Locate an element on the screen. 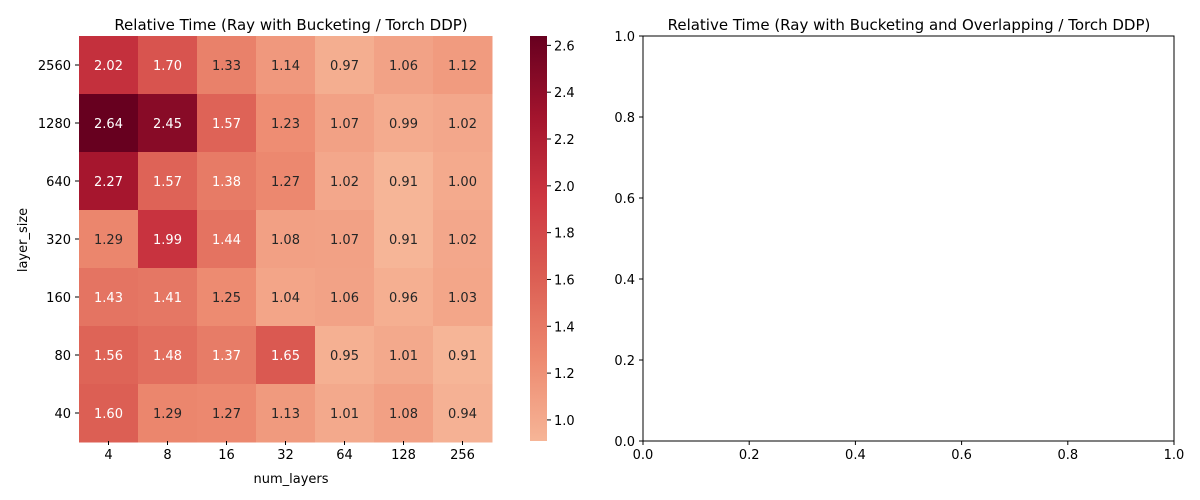 This screenshot has height=500, width=1200. heatmap-cell-label: 1.29 is located at coordinates (108, 240).